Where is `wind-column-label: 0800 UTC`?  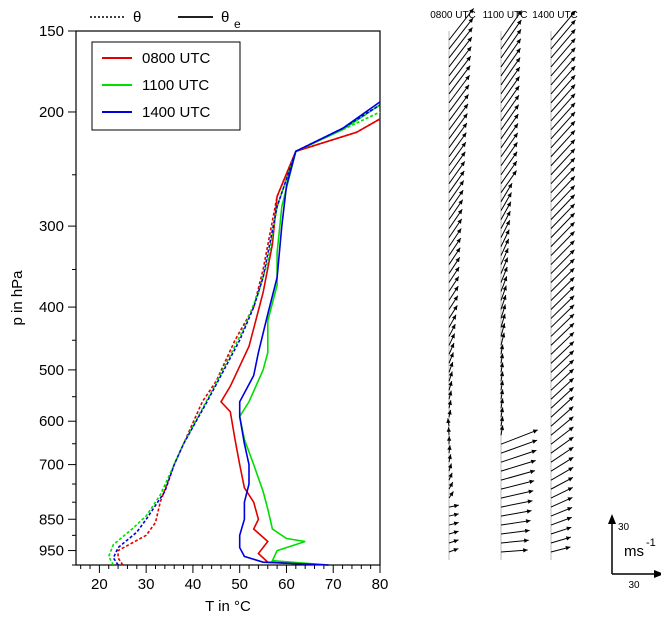
wind-column-label: 0800 UTC is located at coordinates (453, 15).